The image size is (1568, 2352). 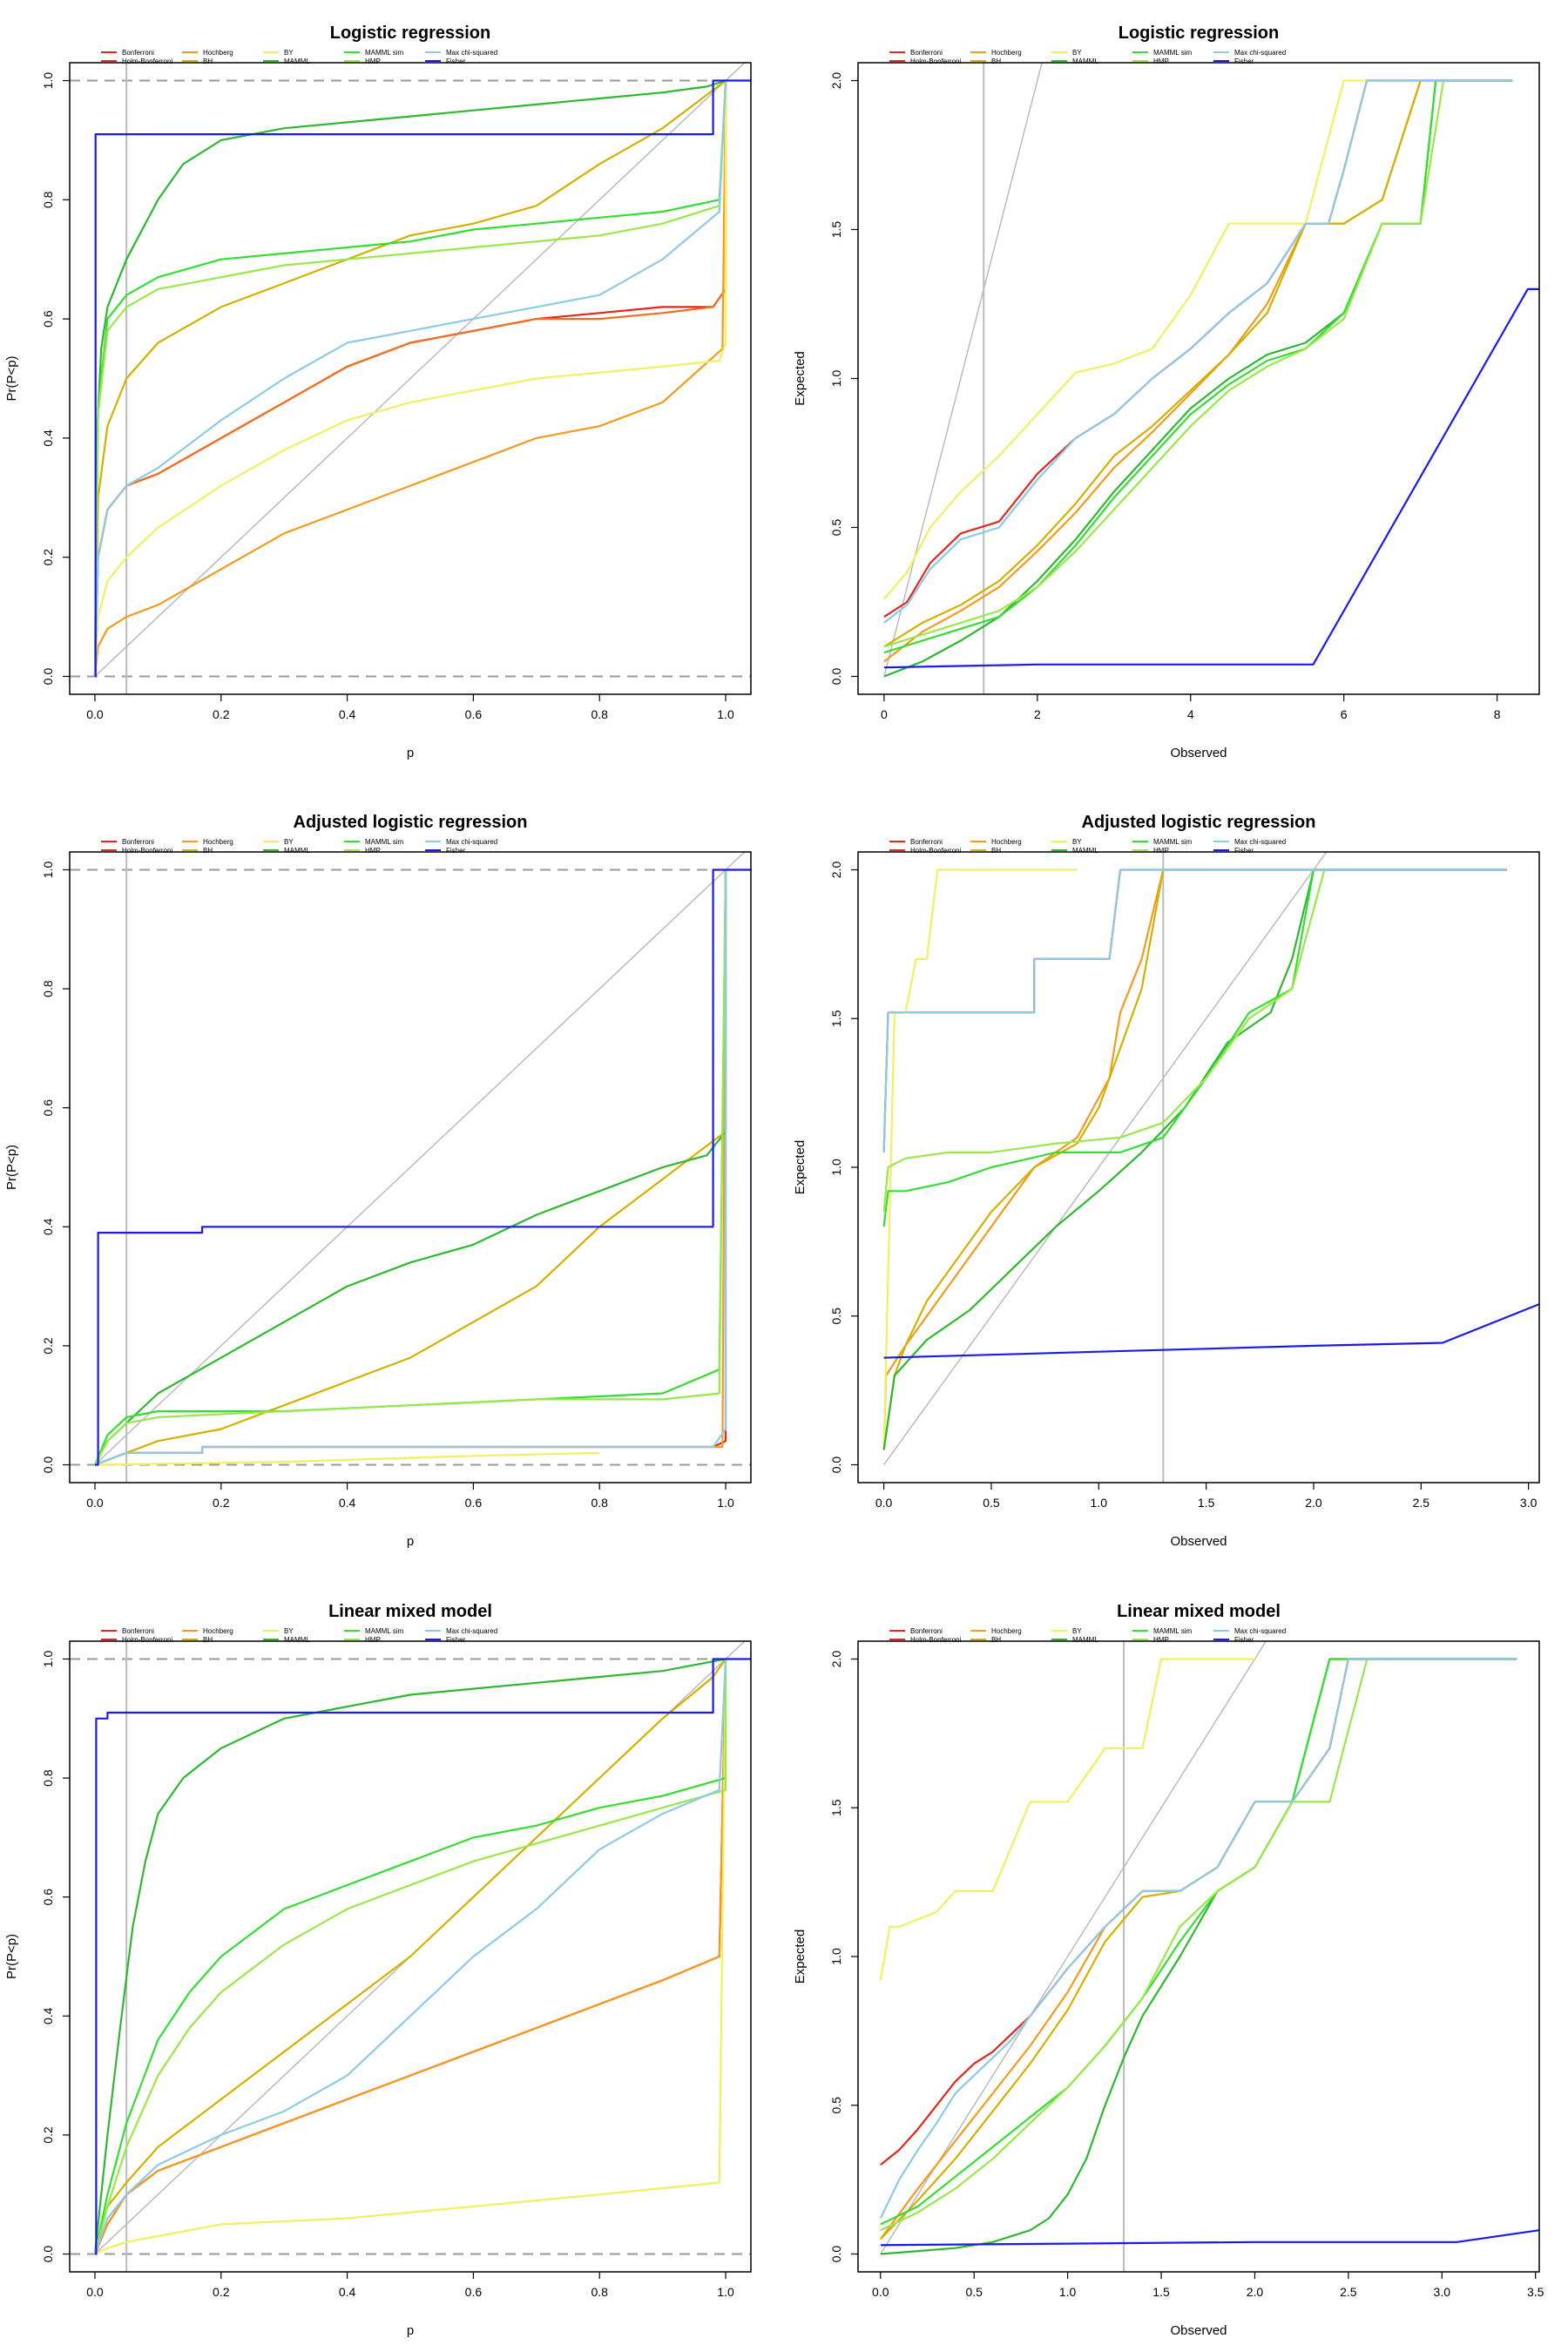 What do you see at coordinates (992, 1503) in the screenshot?
I see `x-tick-label: 0.5` at bounding box center [992, 1503].